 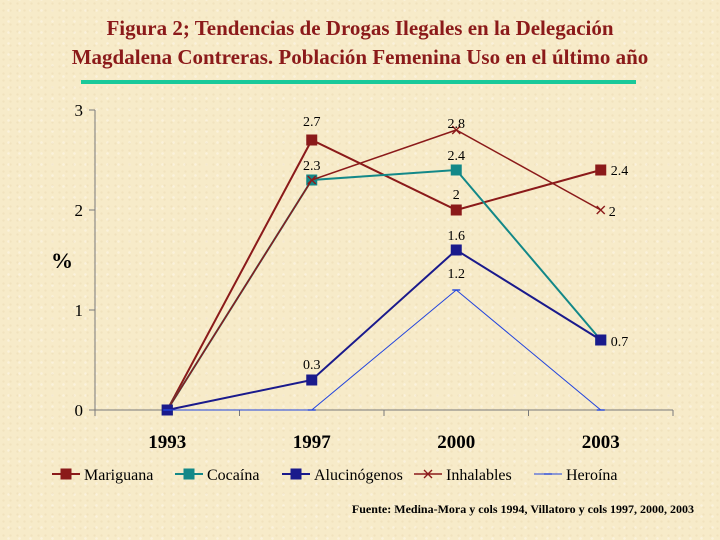 I want to click on y-tick-label: 2, so click(x=79, y=210).